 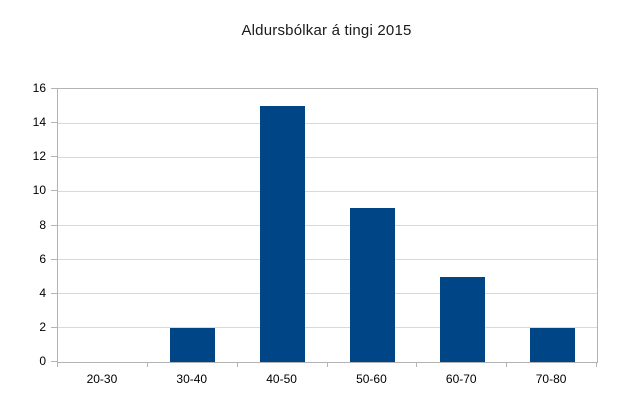 I want to click on y-axis-label: 16, so click(x=39, y=88).